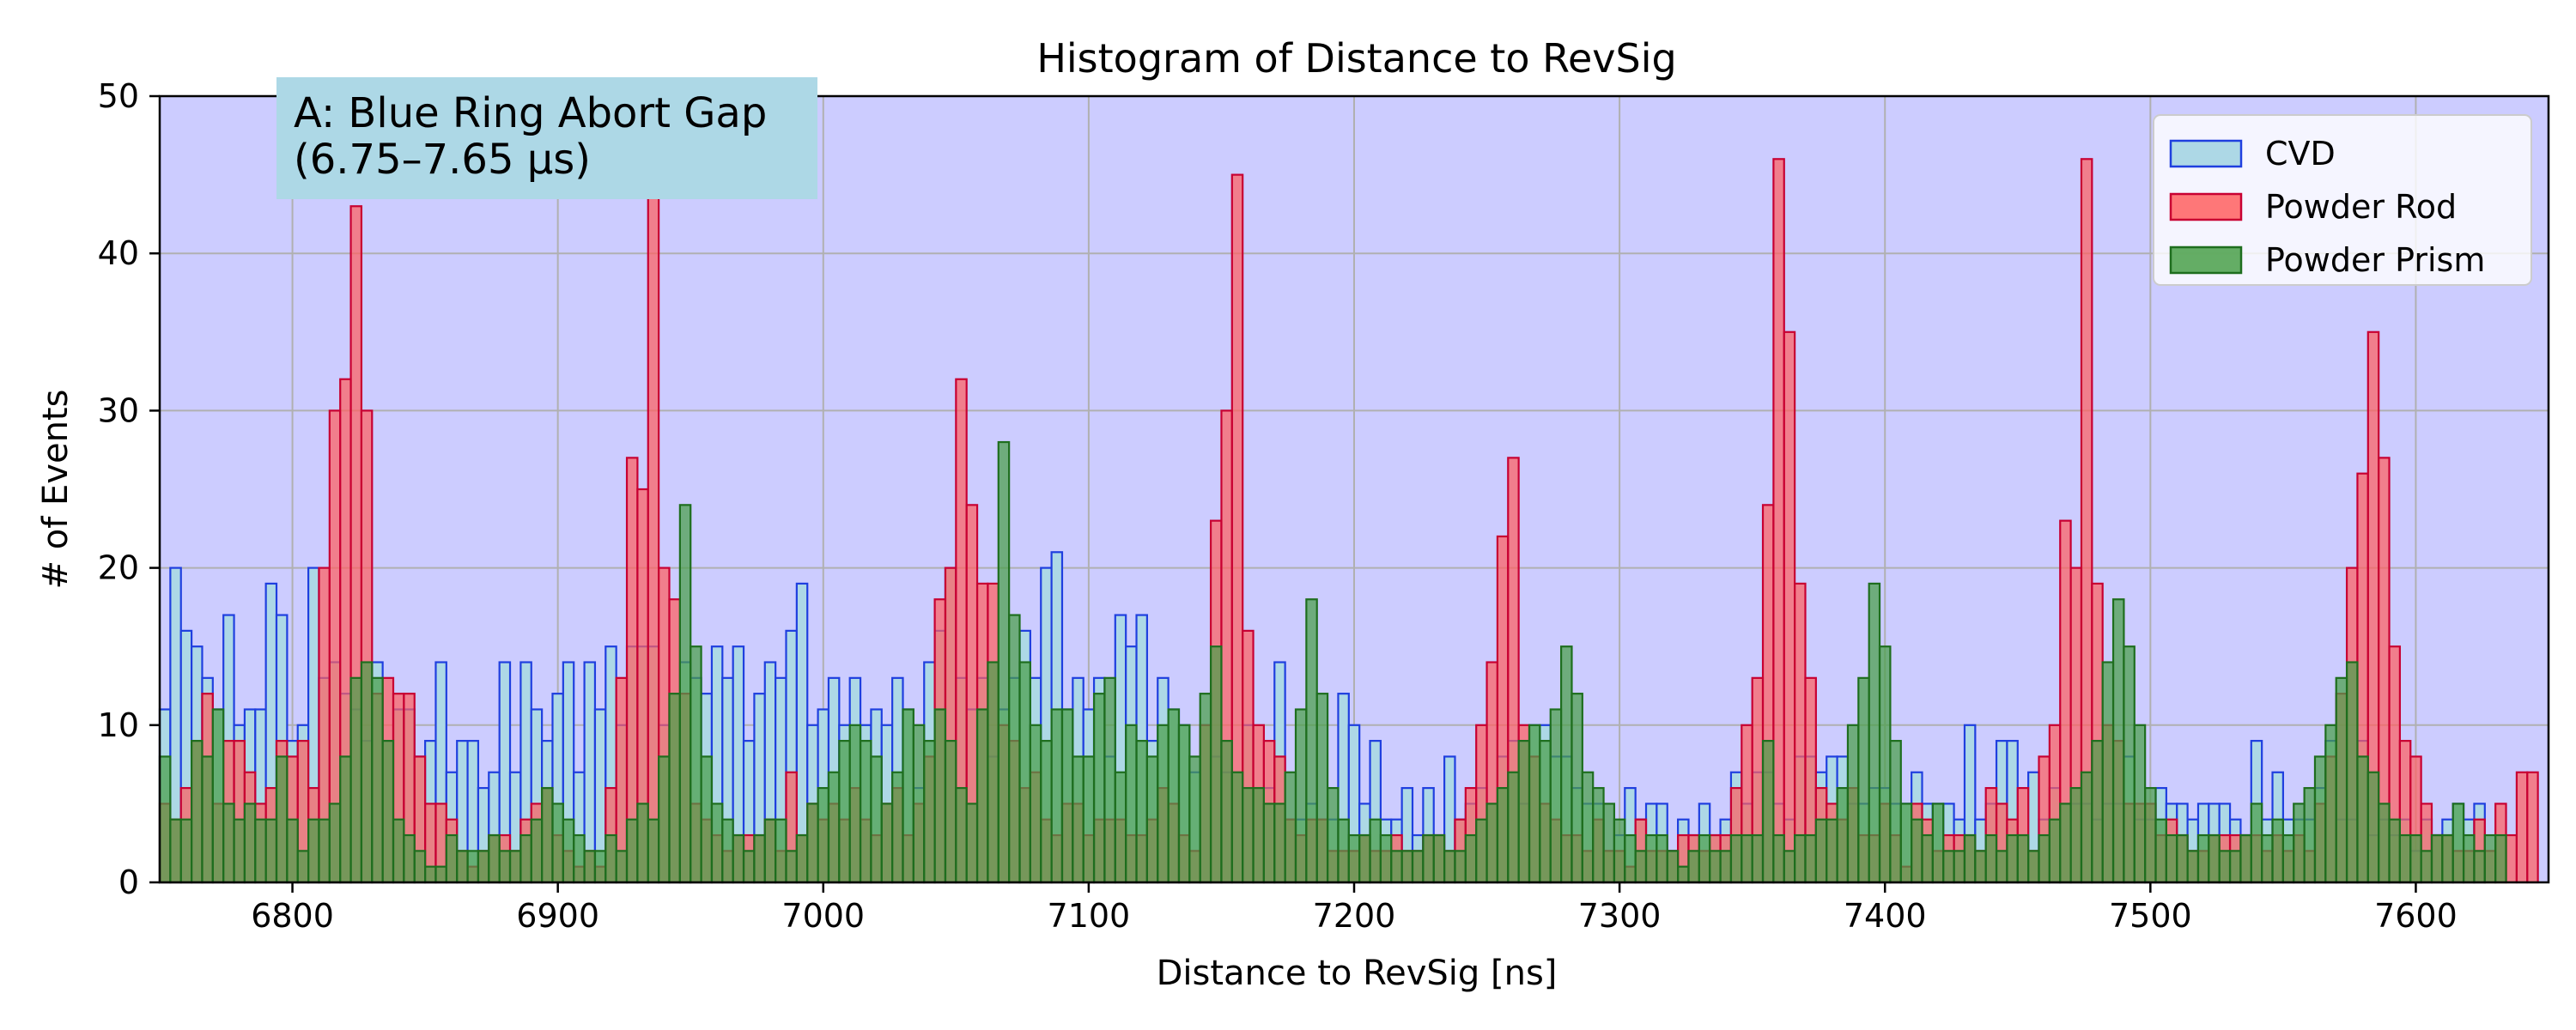  I want to click on x-tick-label: 7200, so click(1354, 916).